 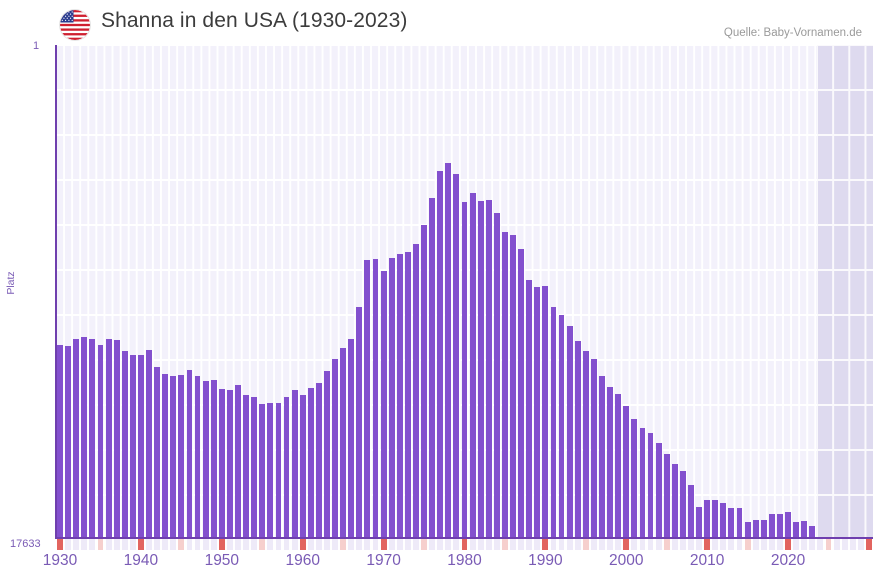 I want to click on chart-source-label: Quelle: Baby-Vornamen.de, so click(x=792, y=33).